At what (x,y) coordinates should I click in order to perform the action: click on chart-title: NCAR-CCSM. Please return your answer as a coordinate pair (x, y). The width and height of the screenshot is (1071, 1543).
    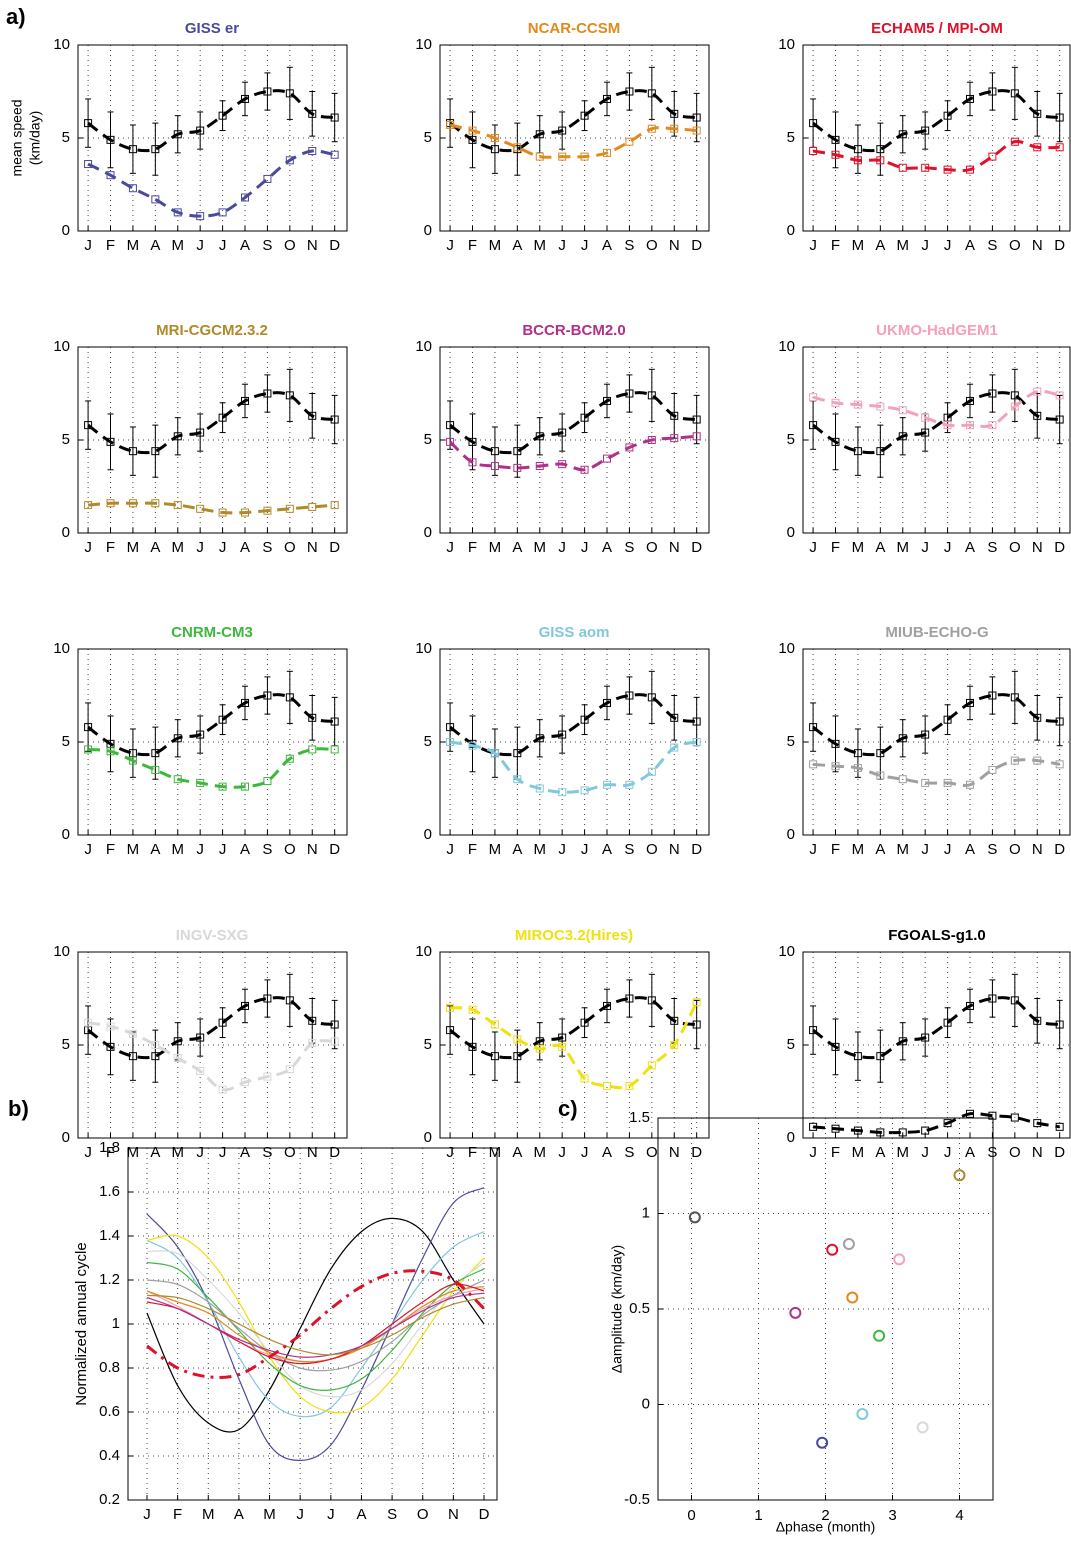
    Looking at the image, I should click on (574, 28).